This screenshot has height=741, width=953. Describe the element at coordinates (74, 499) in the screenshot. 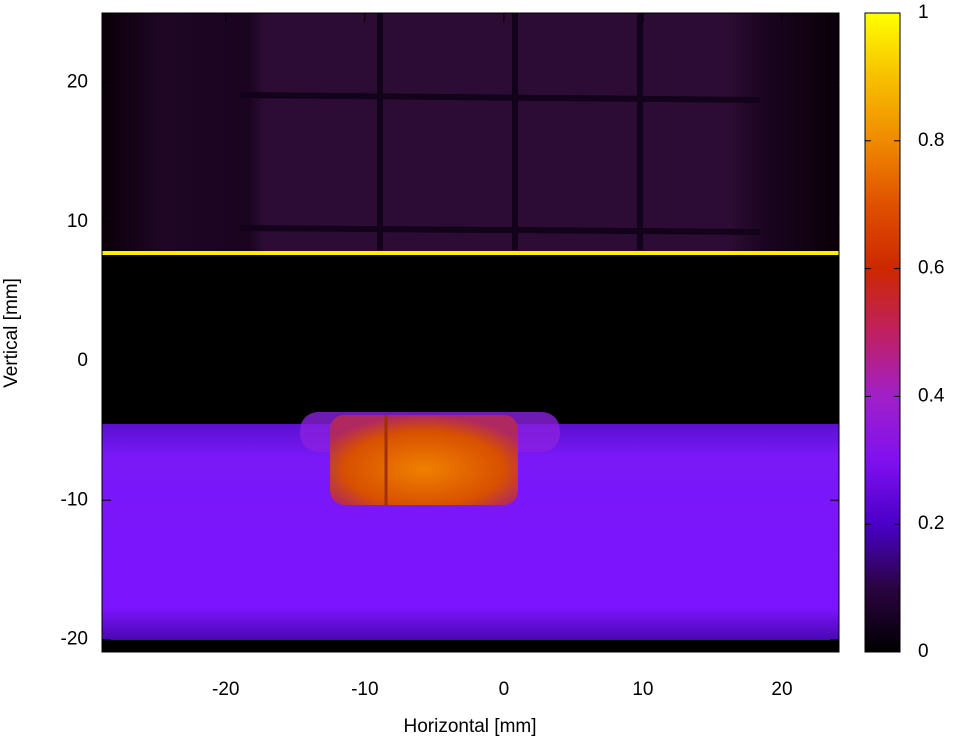

I see `y-tick-label: -10` at that location.